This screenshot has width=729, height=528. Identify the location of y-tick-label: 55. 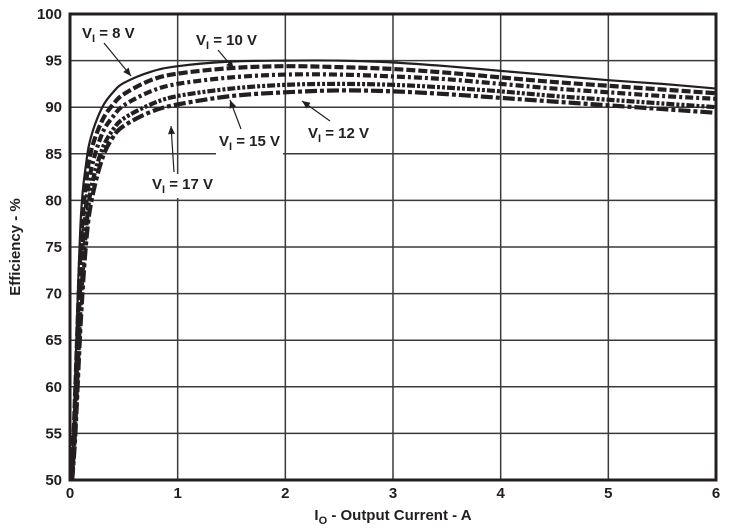
(53, 433).